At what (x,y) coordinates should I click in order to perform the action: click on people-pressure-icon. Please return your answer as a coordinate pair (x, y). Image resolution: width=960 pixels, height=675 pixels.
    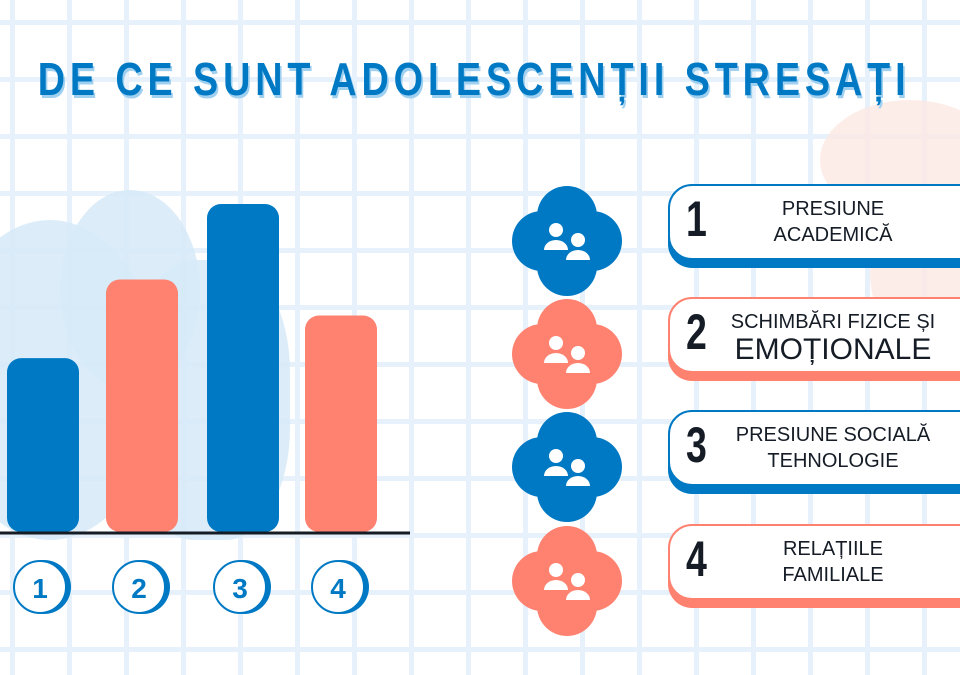
    Looking at the image, I should click on (567, 467).